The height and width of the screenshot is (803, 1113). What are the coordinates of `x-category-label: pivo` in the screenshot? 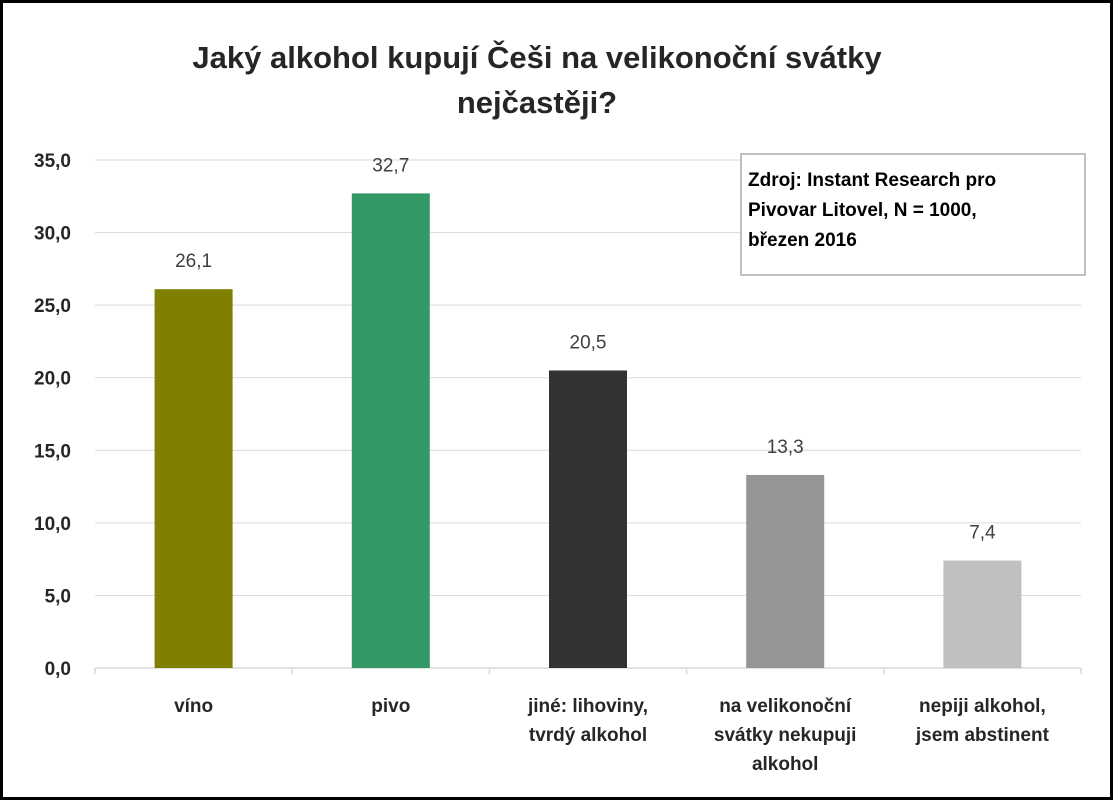 It's located at (390, 706).